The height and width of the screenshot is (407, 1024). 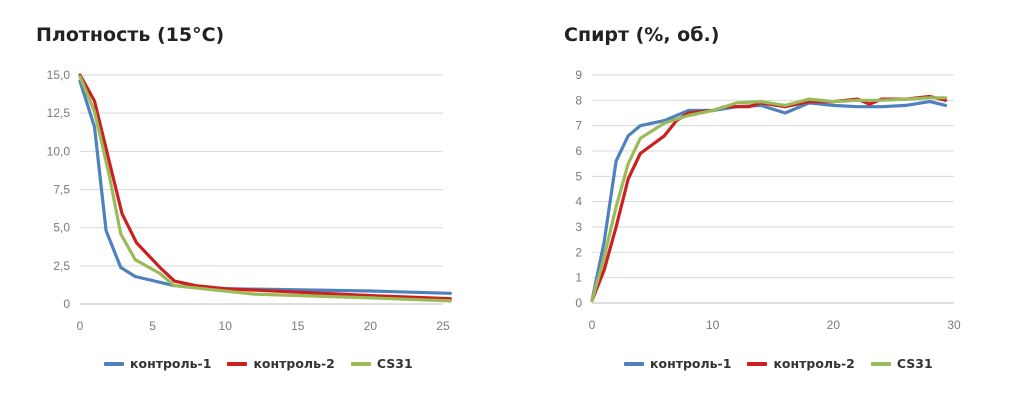 I want to click on chart-title: Плотность (15°C), so click(x=130, y=35).